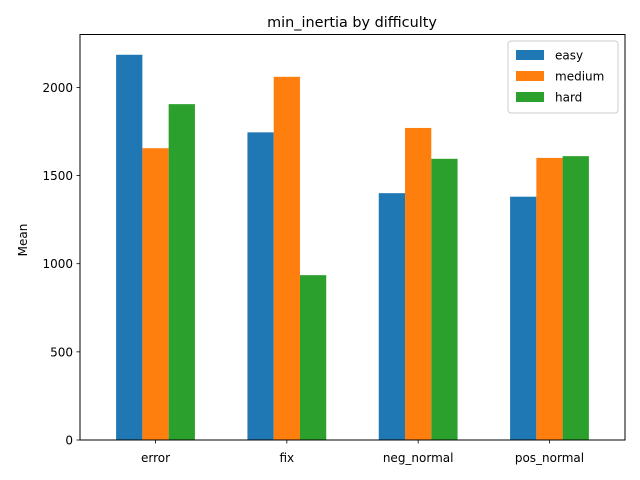  I want to click on y-ticks-group: 0 500 1000 1500 2000, so click(61, 264).